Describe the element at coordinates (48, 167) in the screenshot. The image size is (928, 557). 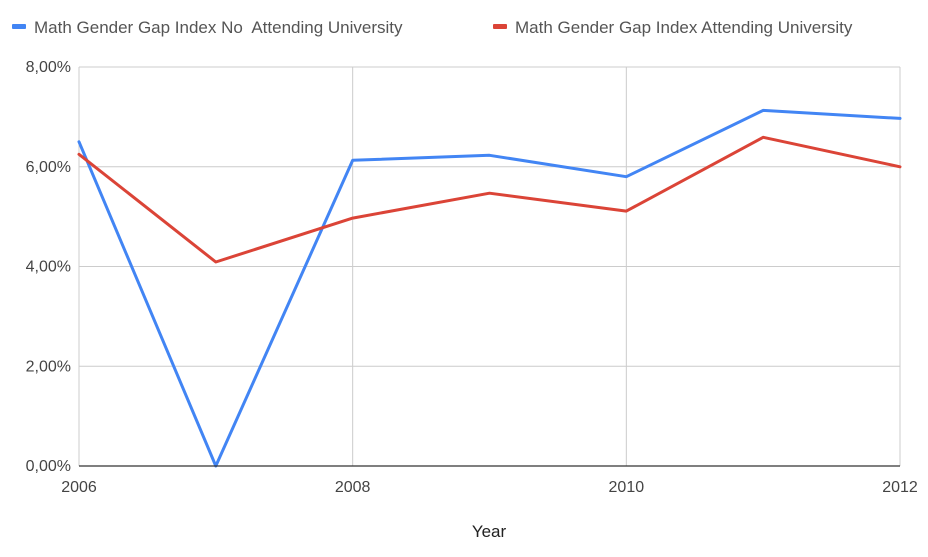
I see `y-tick-label: 6,00%` at that location.